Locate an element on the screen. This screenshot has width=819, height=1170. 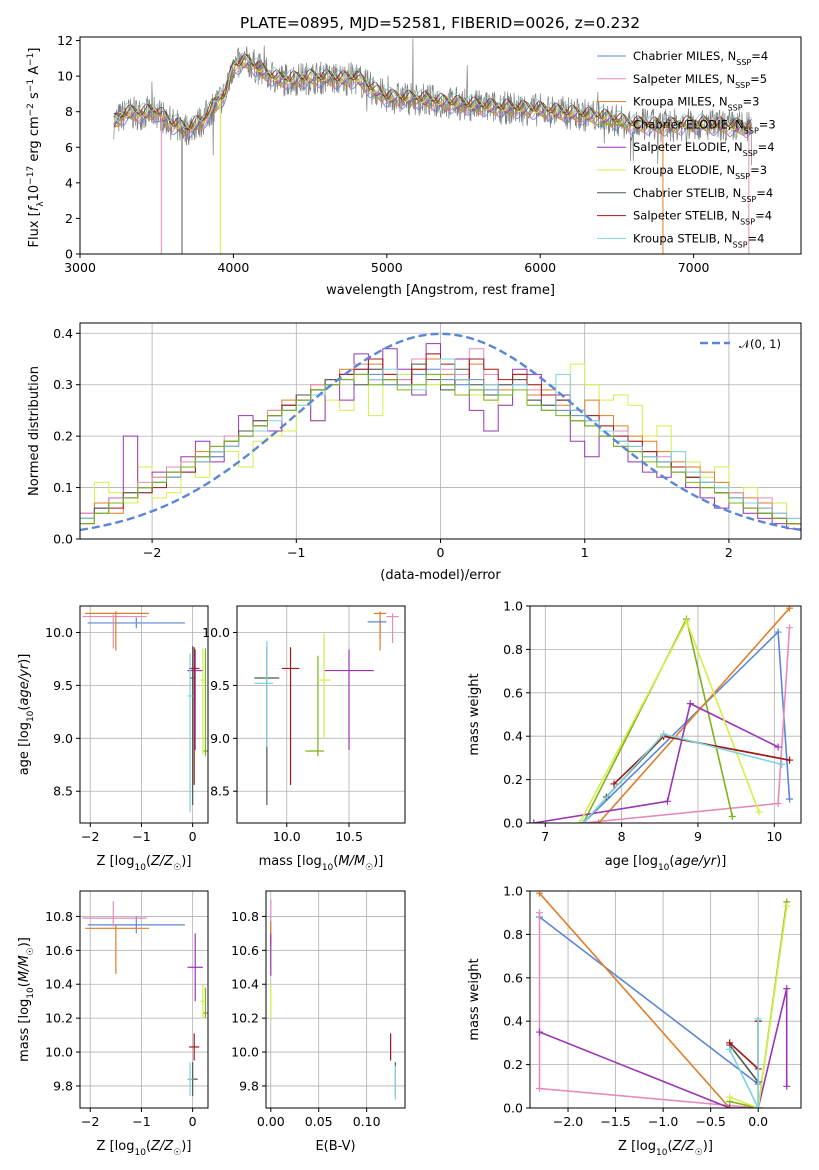
x-axis-label: age [log10(age/yr)] is located at coordinates (666, 863).